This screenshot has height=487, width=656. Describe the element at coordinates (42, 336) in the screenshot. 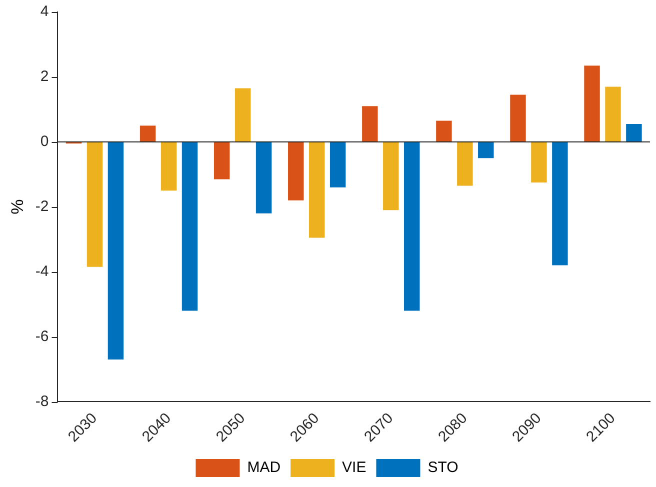

I see `y-tick-label: -6` at that location.